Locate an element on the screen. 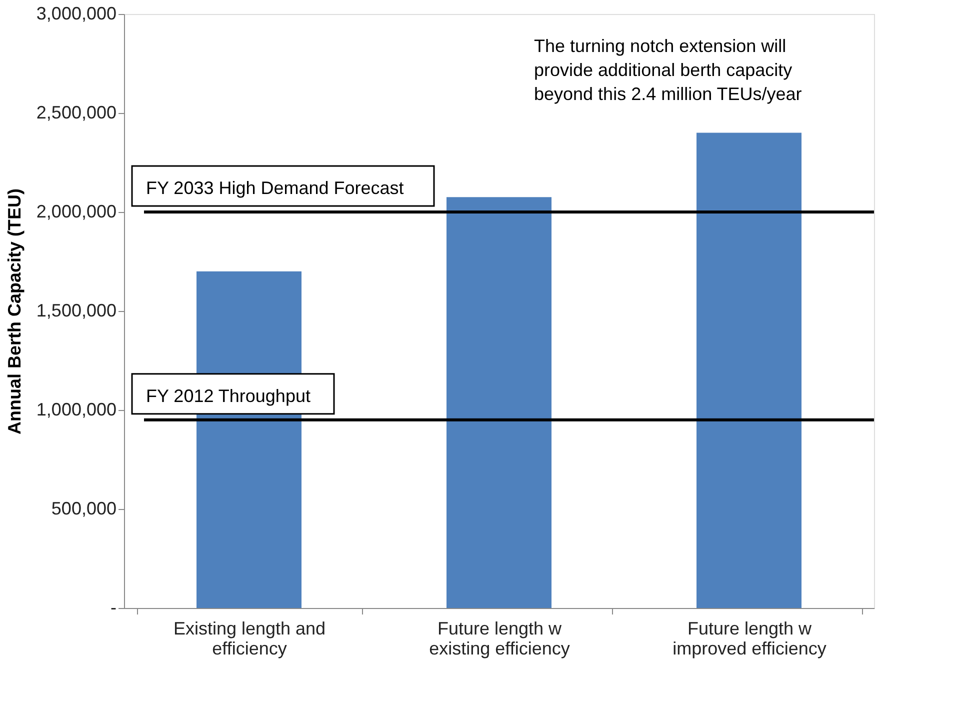 The height and width of the screenshot is (709, 966). y-tick-label: 1,000,000 is located at coordinates (76, 410).